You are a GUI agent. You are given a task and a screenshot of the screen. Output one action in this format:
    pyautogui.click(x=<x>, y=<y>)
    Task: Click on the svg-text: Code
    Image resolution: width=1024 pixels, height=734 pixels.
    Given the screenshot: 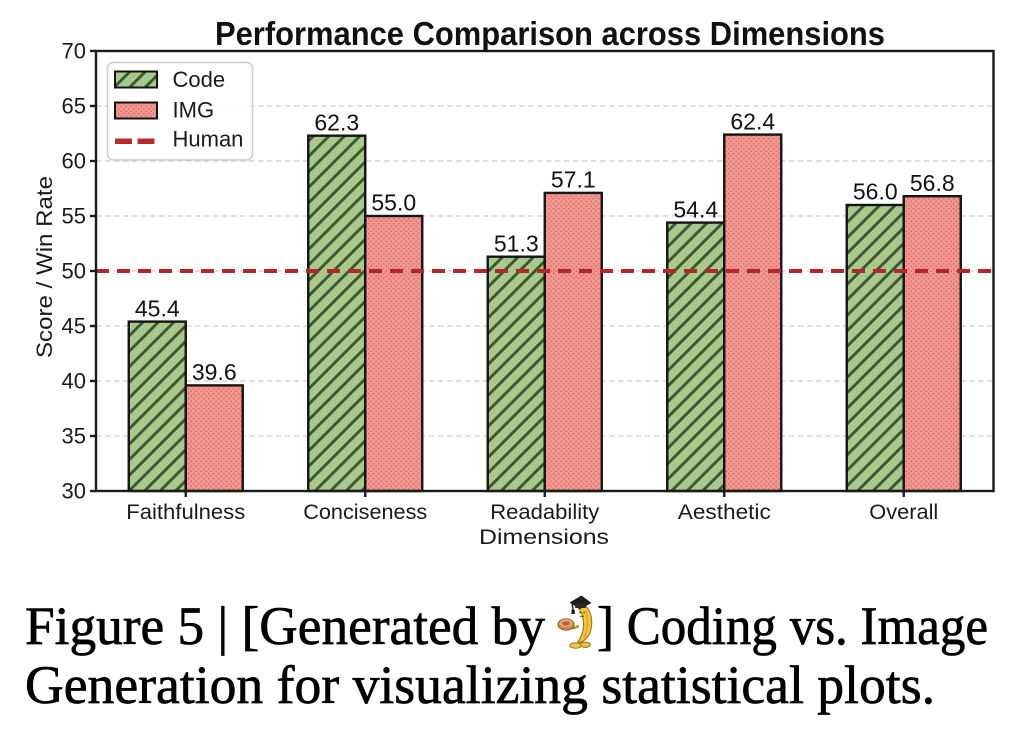 What is the action you would take?
    pyautogui.click(x=199, y=79)
    